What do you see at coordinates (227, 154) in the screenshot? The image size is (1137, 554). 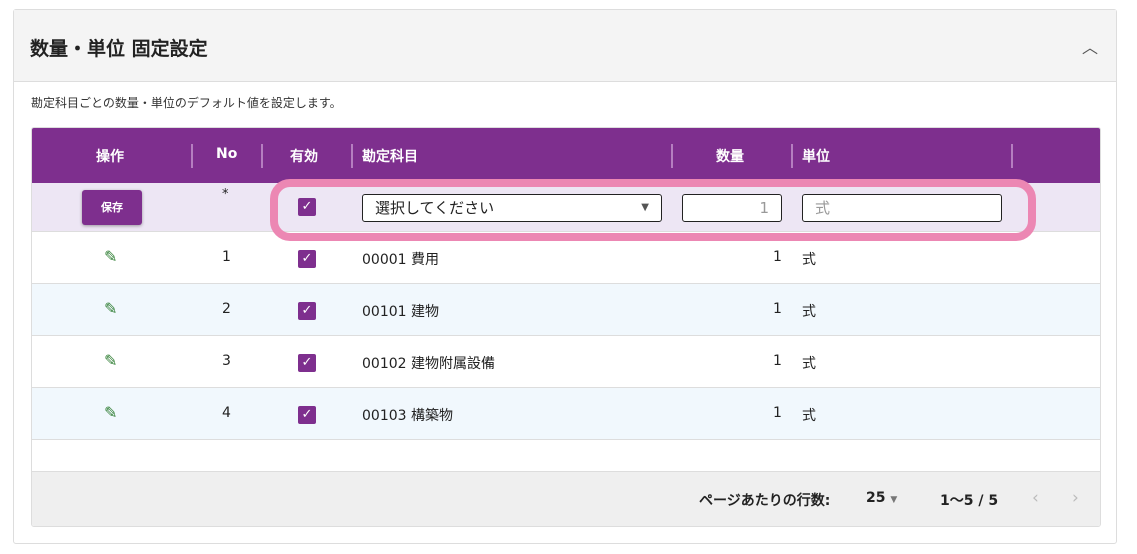 I see `column-header-no: No` at bounding box center [227, 154].